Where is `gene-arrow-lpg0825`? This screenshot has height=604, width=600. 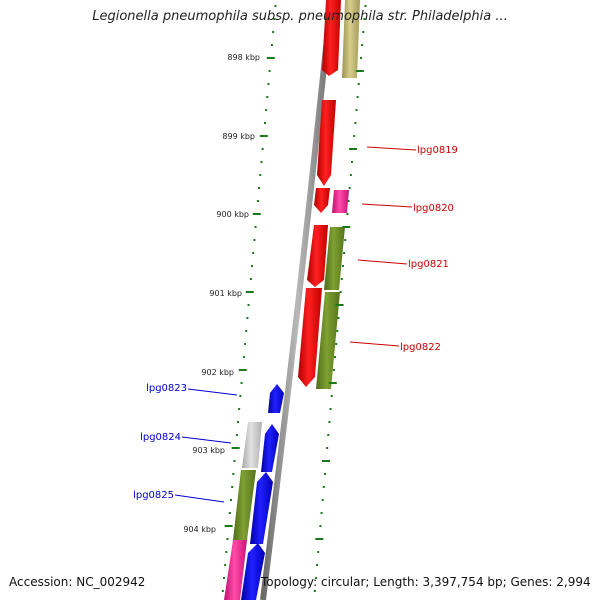
gene-arrow-lpg0825 is located at coordinates (261, 508).